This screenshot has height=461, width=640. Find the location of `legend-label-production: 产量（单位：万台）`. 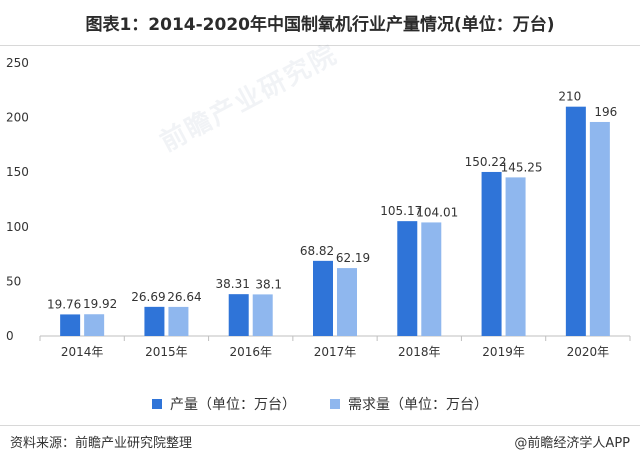

legend-label-production: 产量（单位：万台） is located at coordinates (233, 405).